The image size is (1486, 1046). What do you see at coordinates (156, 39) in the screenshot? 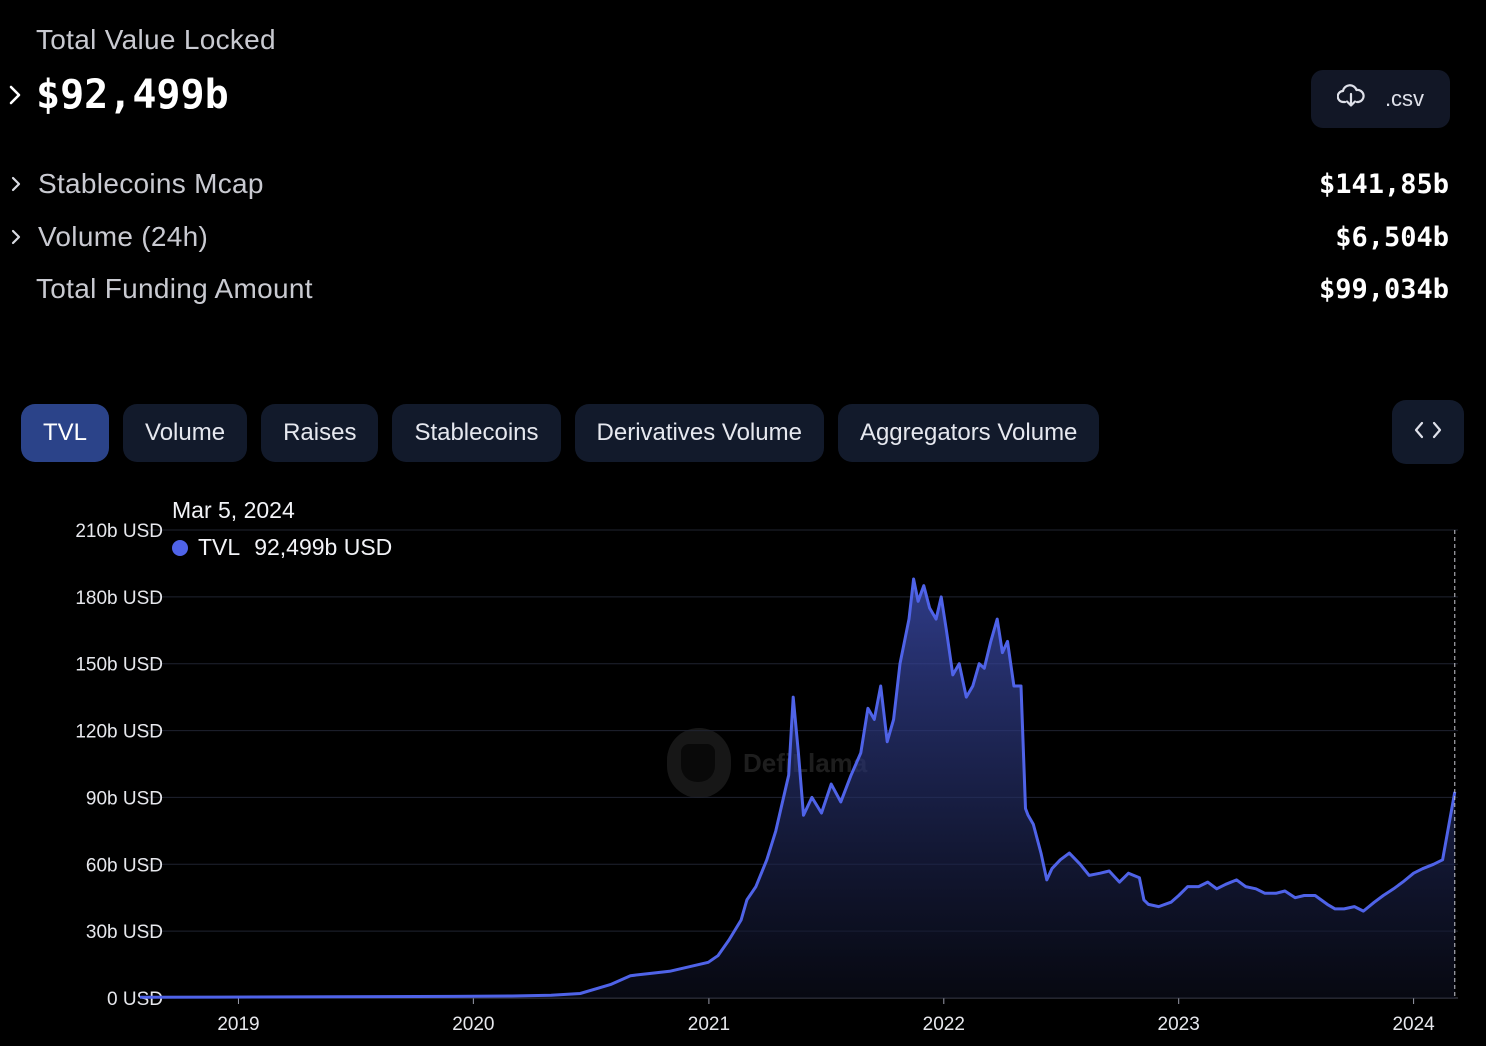
I see `tvl-label: Total Value Locked` at bounding box center [156, 39].